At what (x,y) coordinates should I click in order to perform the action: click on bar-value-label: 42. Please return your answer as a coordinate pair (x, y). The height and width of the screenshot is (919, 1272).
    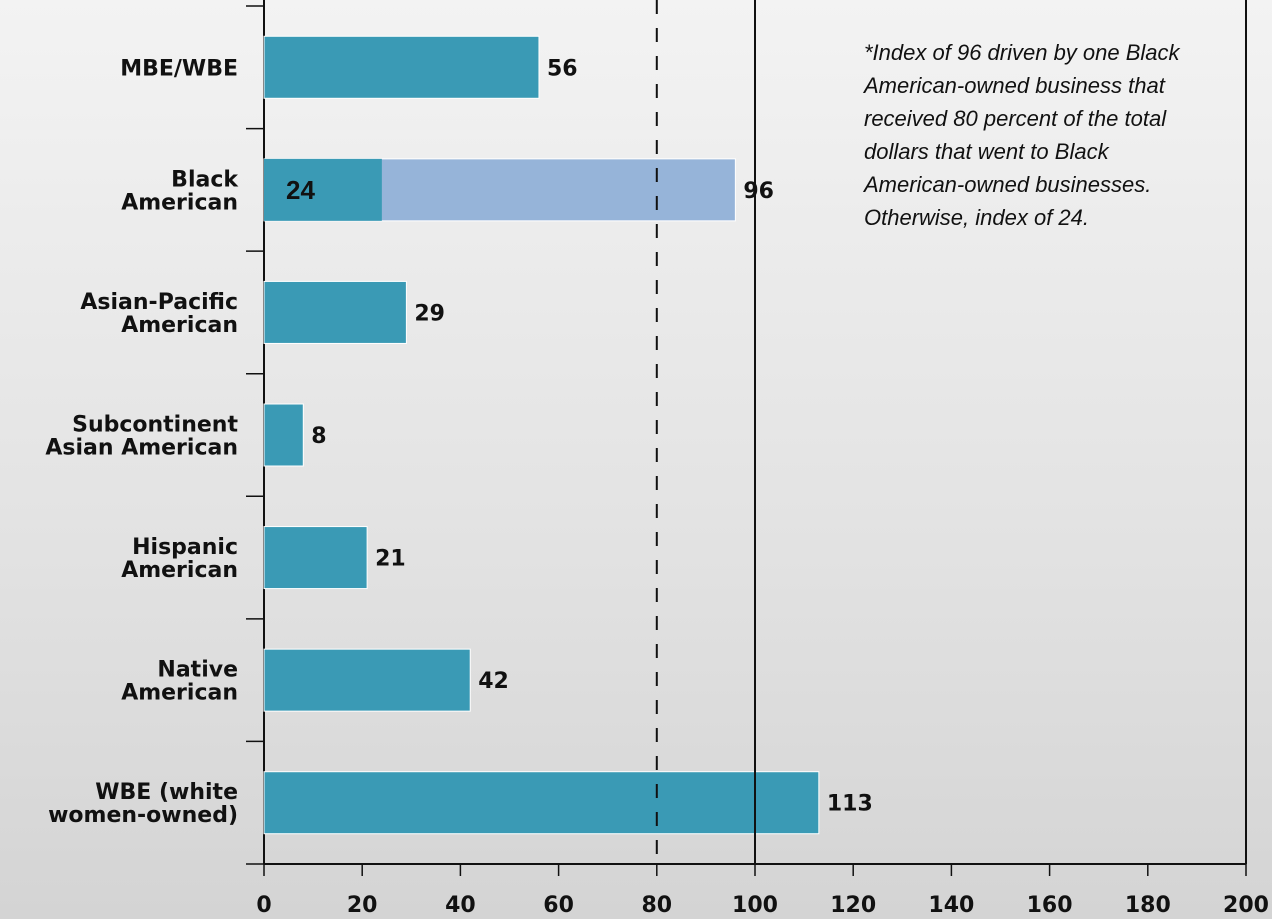
    Looking at the image, I should click on (493, 681).